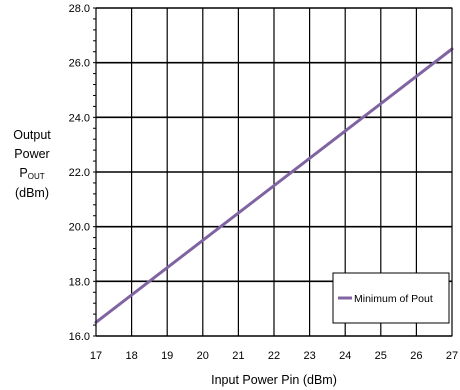 This screenshot has height=390, width=460. What do you see at coordinates (79, 228) in the screenshot?
I see `y-tick-label: 20.0` at bounding box center [79, 228].